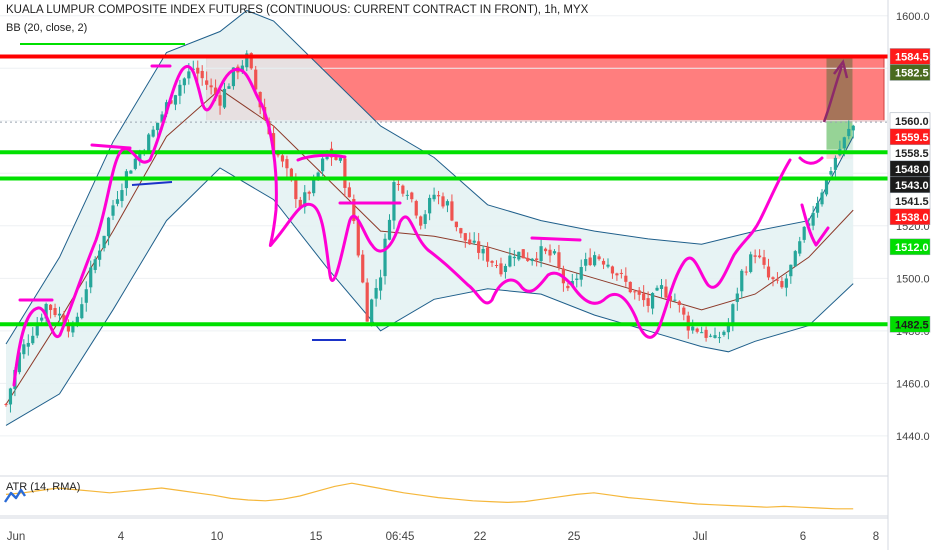  What do you see at coordinates (803, 537) in the screenshot?
I see `time-tick-label: 6` at bounding box center [803, 537].